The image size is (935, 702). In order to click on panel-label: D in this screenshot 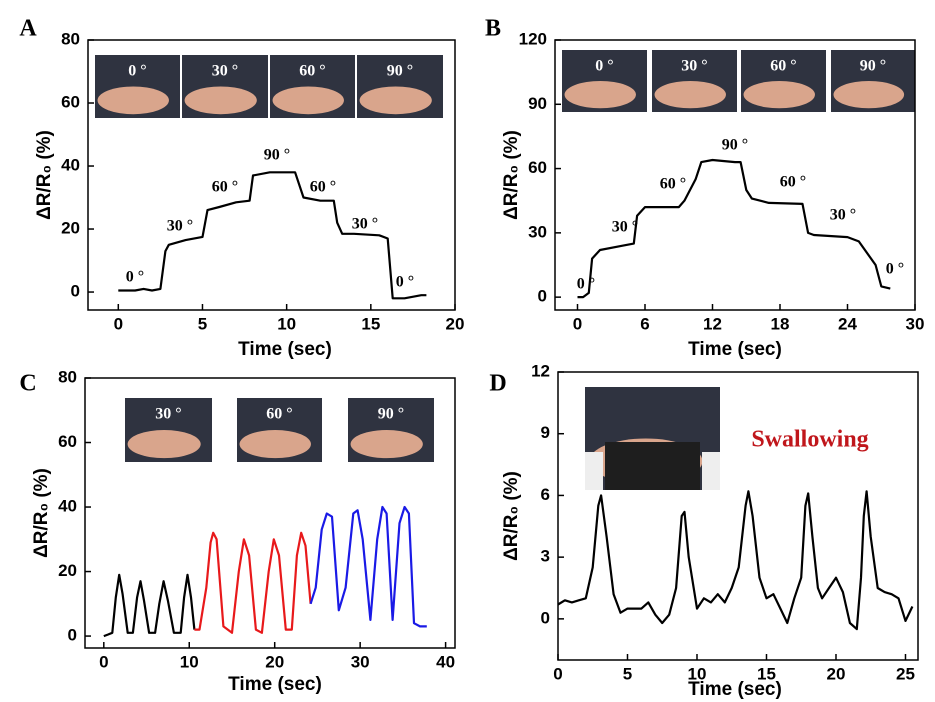, I will do `click(497, 384)`.